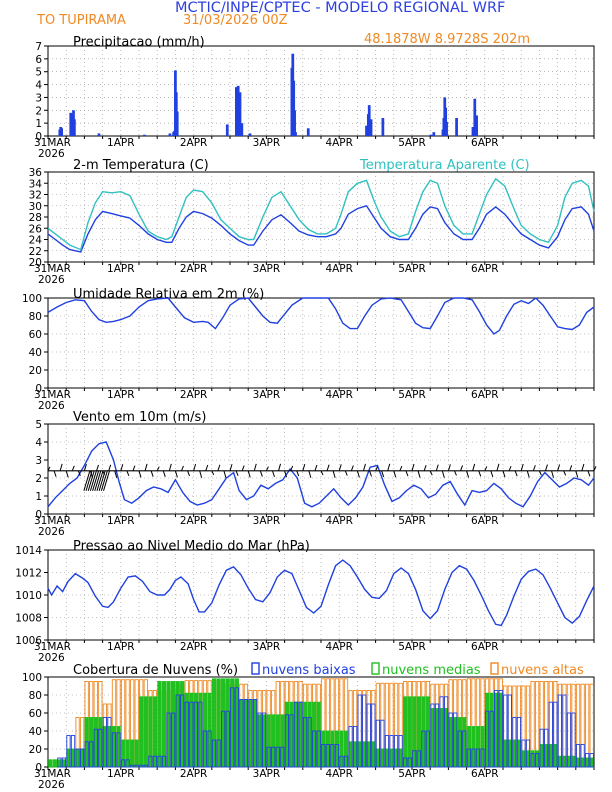  What do you see at coordinates (38, 497) in the screenshot?
I see `y-tick-label: 1` at bounding box center [38, 497].